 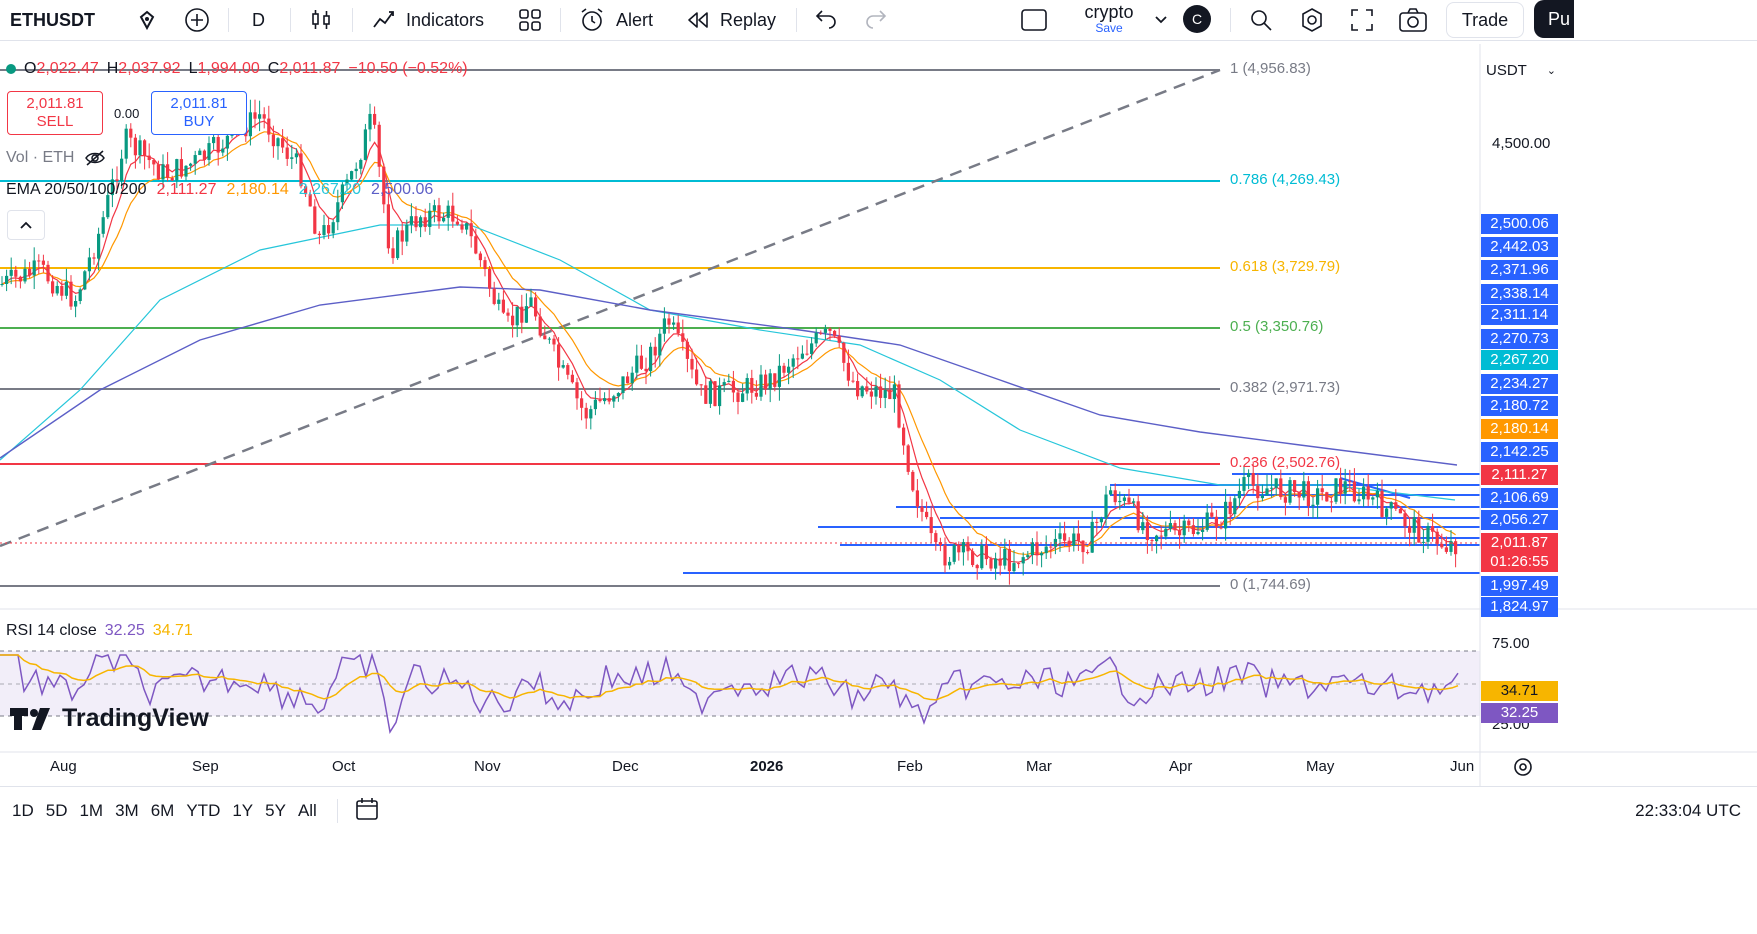 I want to click on price-axis-label: 2,338.14, so click(x=1519, y=294).